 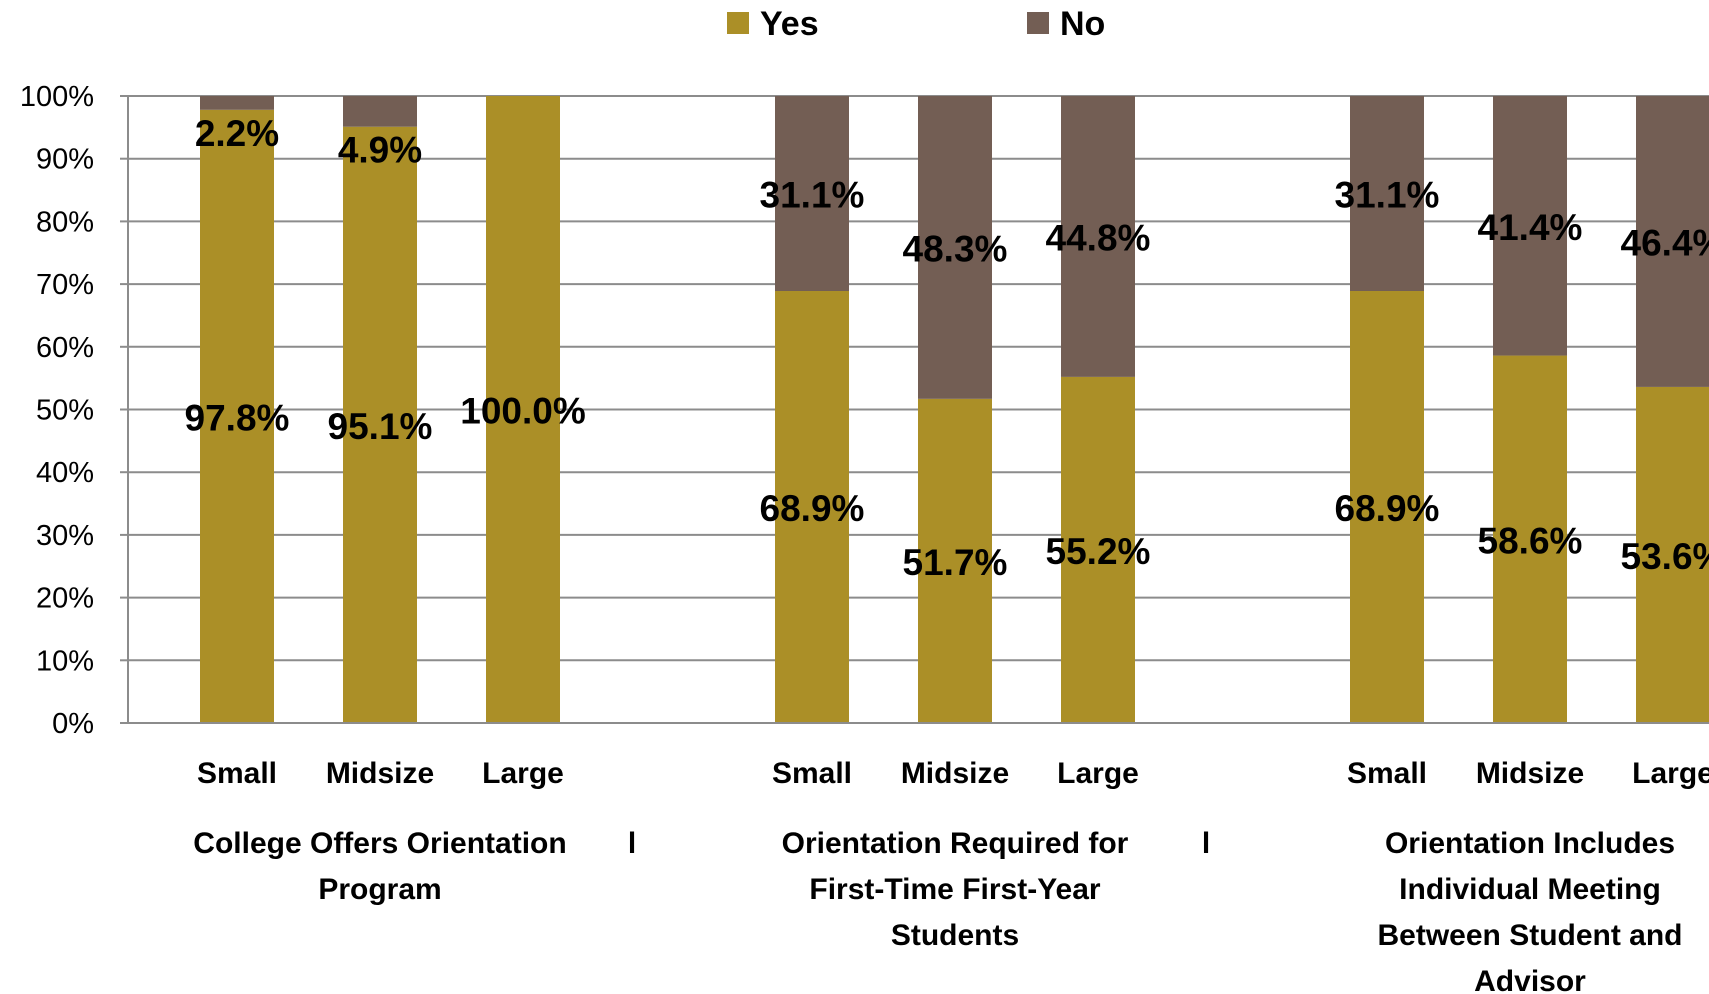 What do you see at coordinates (65, 160) in the screenshot?
I see `y-tick-label: 90%` at bounding box center [65, 160].